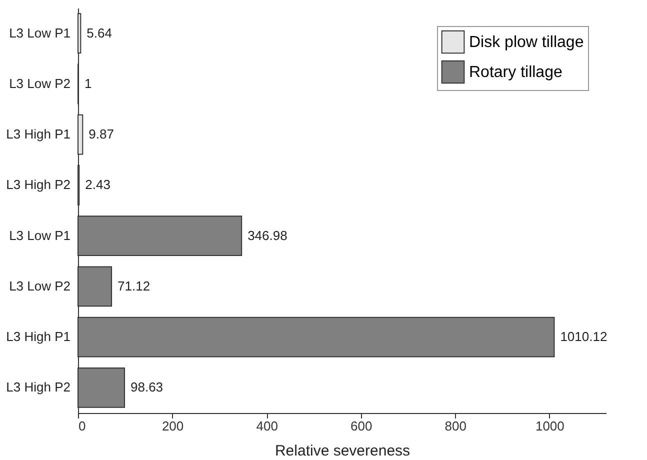  I want to click on x-tick-label: 200, so click(173, 426).